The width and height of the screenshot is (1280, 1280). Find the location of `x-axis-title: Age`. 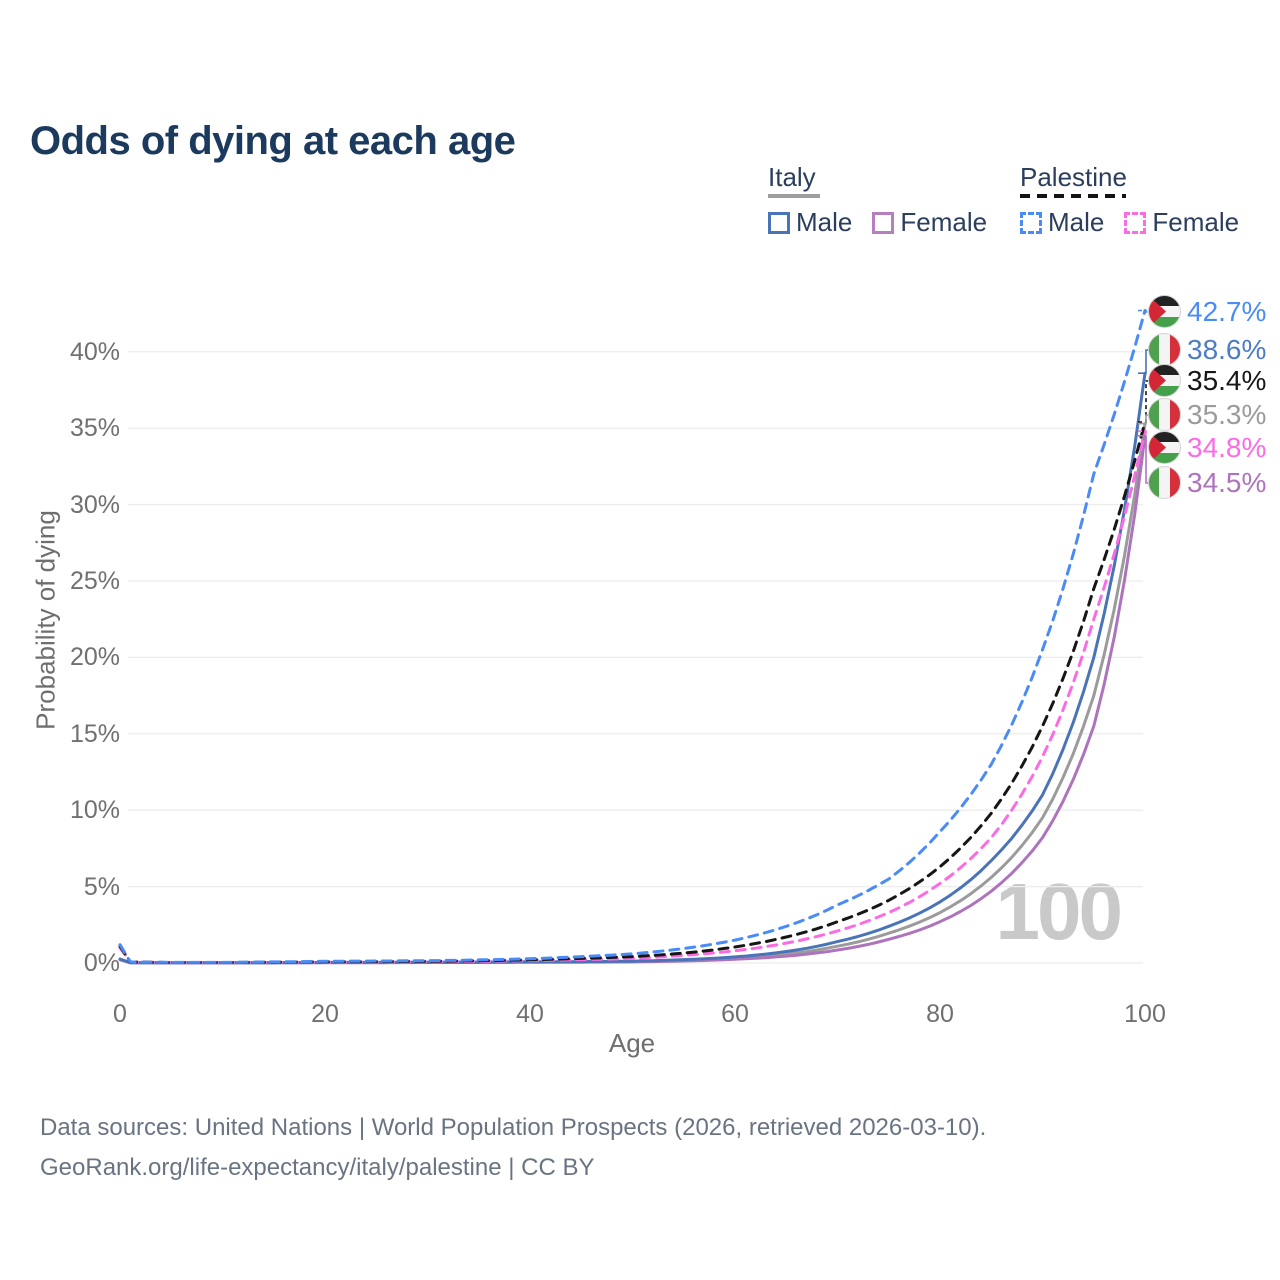

x-axis-title: Age is located at coordinates (632, 1043).